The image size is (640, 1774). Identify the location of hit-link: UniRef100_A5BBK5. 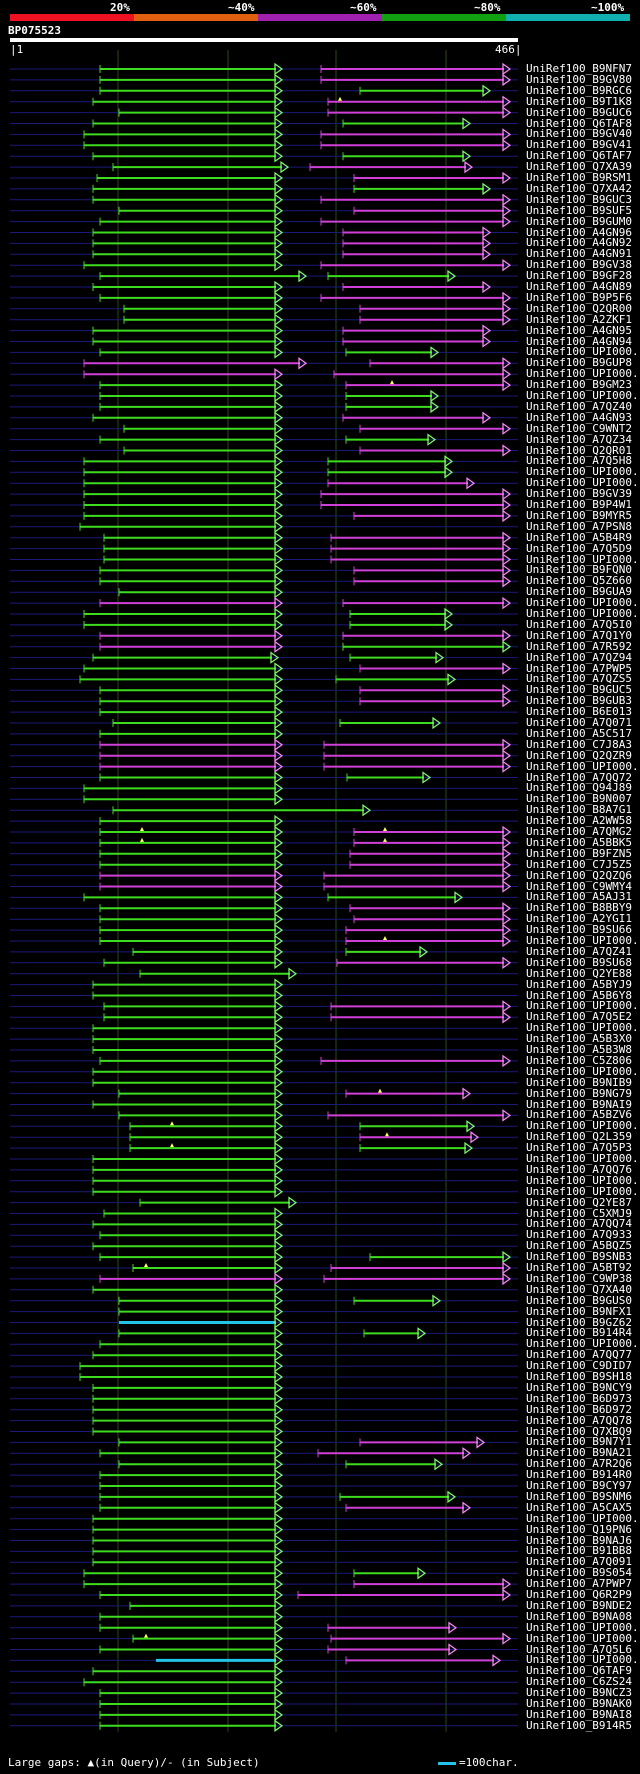
(579, 842).